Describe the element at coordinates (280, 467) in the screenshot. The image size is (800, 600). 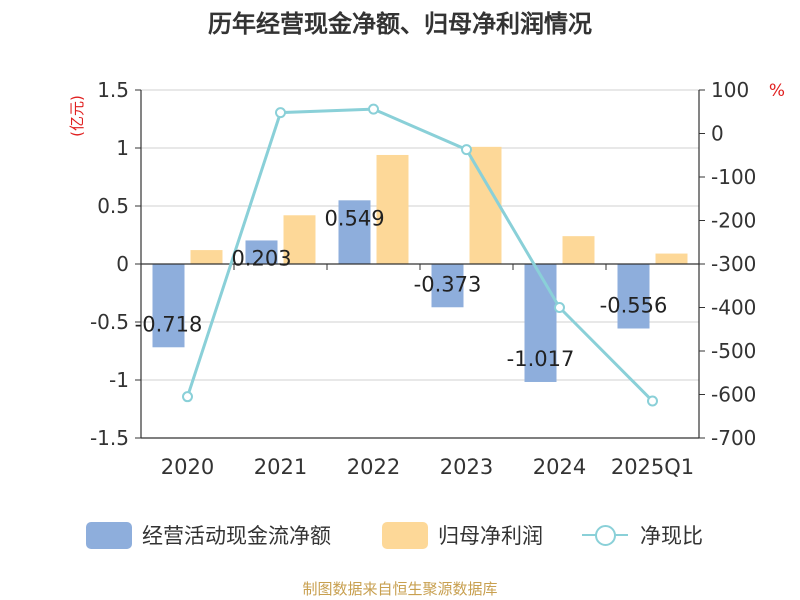
I see `category-label: 2021` at that location.